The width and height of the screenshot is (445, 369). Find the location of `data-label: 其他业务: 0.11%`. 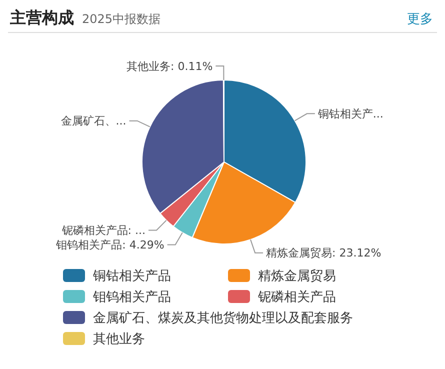

data-label: 其他业务: 0.11% is located at coordinates (169, 66).